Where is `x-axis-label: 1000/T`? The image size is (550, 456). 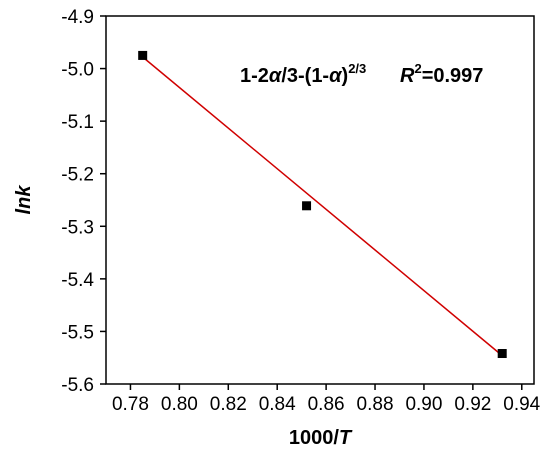
x-axis-label: 1000/T is located at coordinates (321, 438).